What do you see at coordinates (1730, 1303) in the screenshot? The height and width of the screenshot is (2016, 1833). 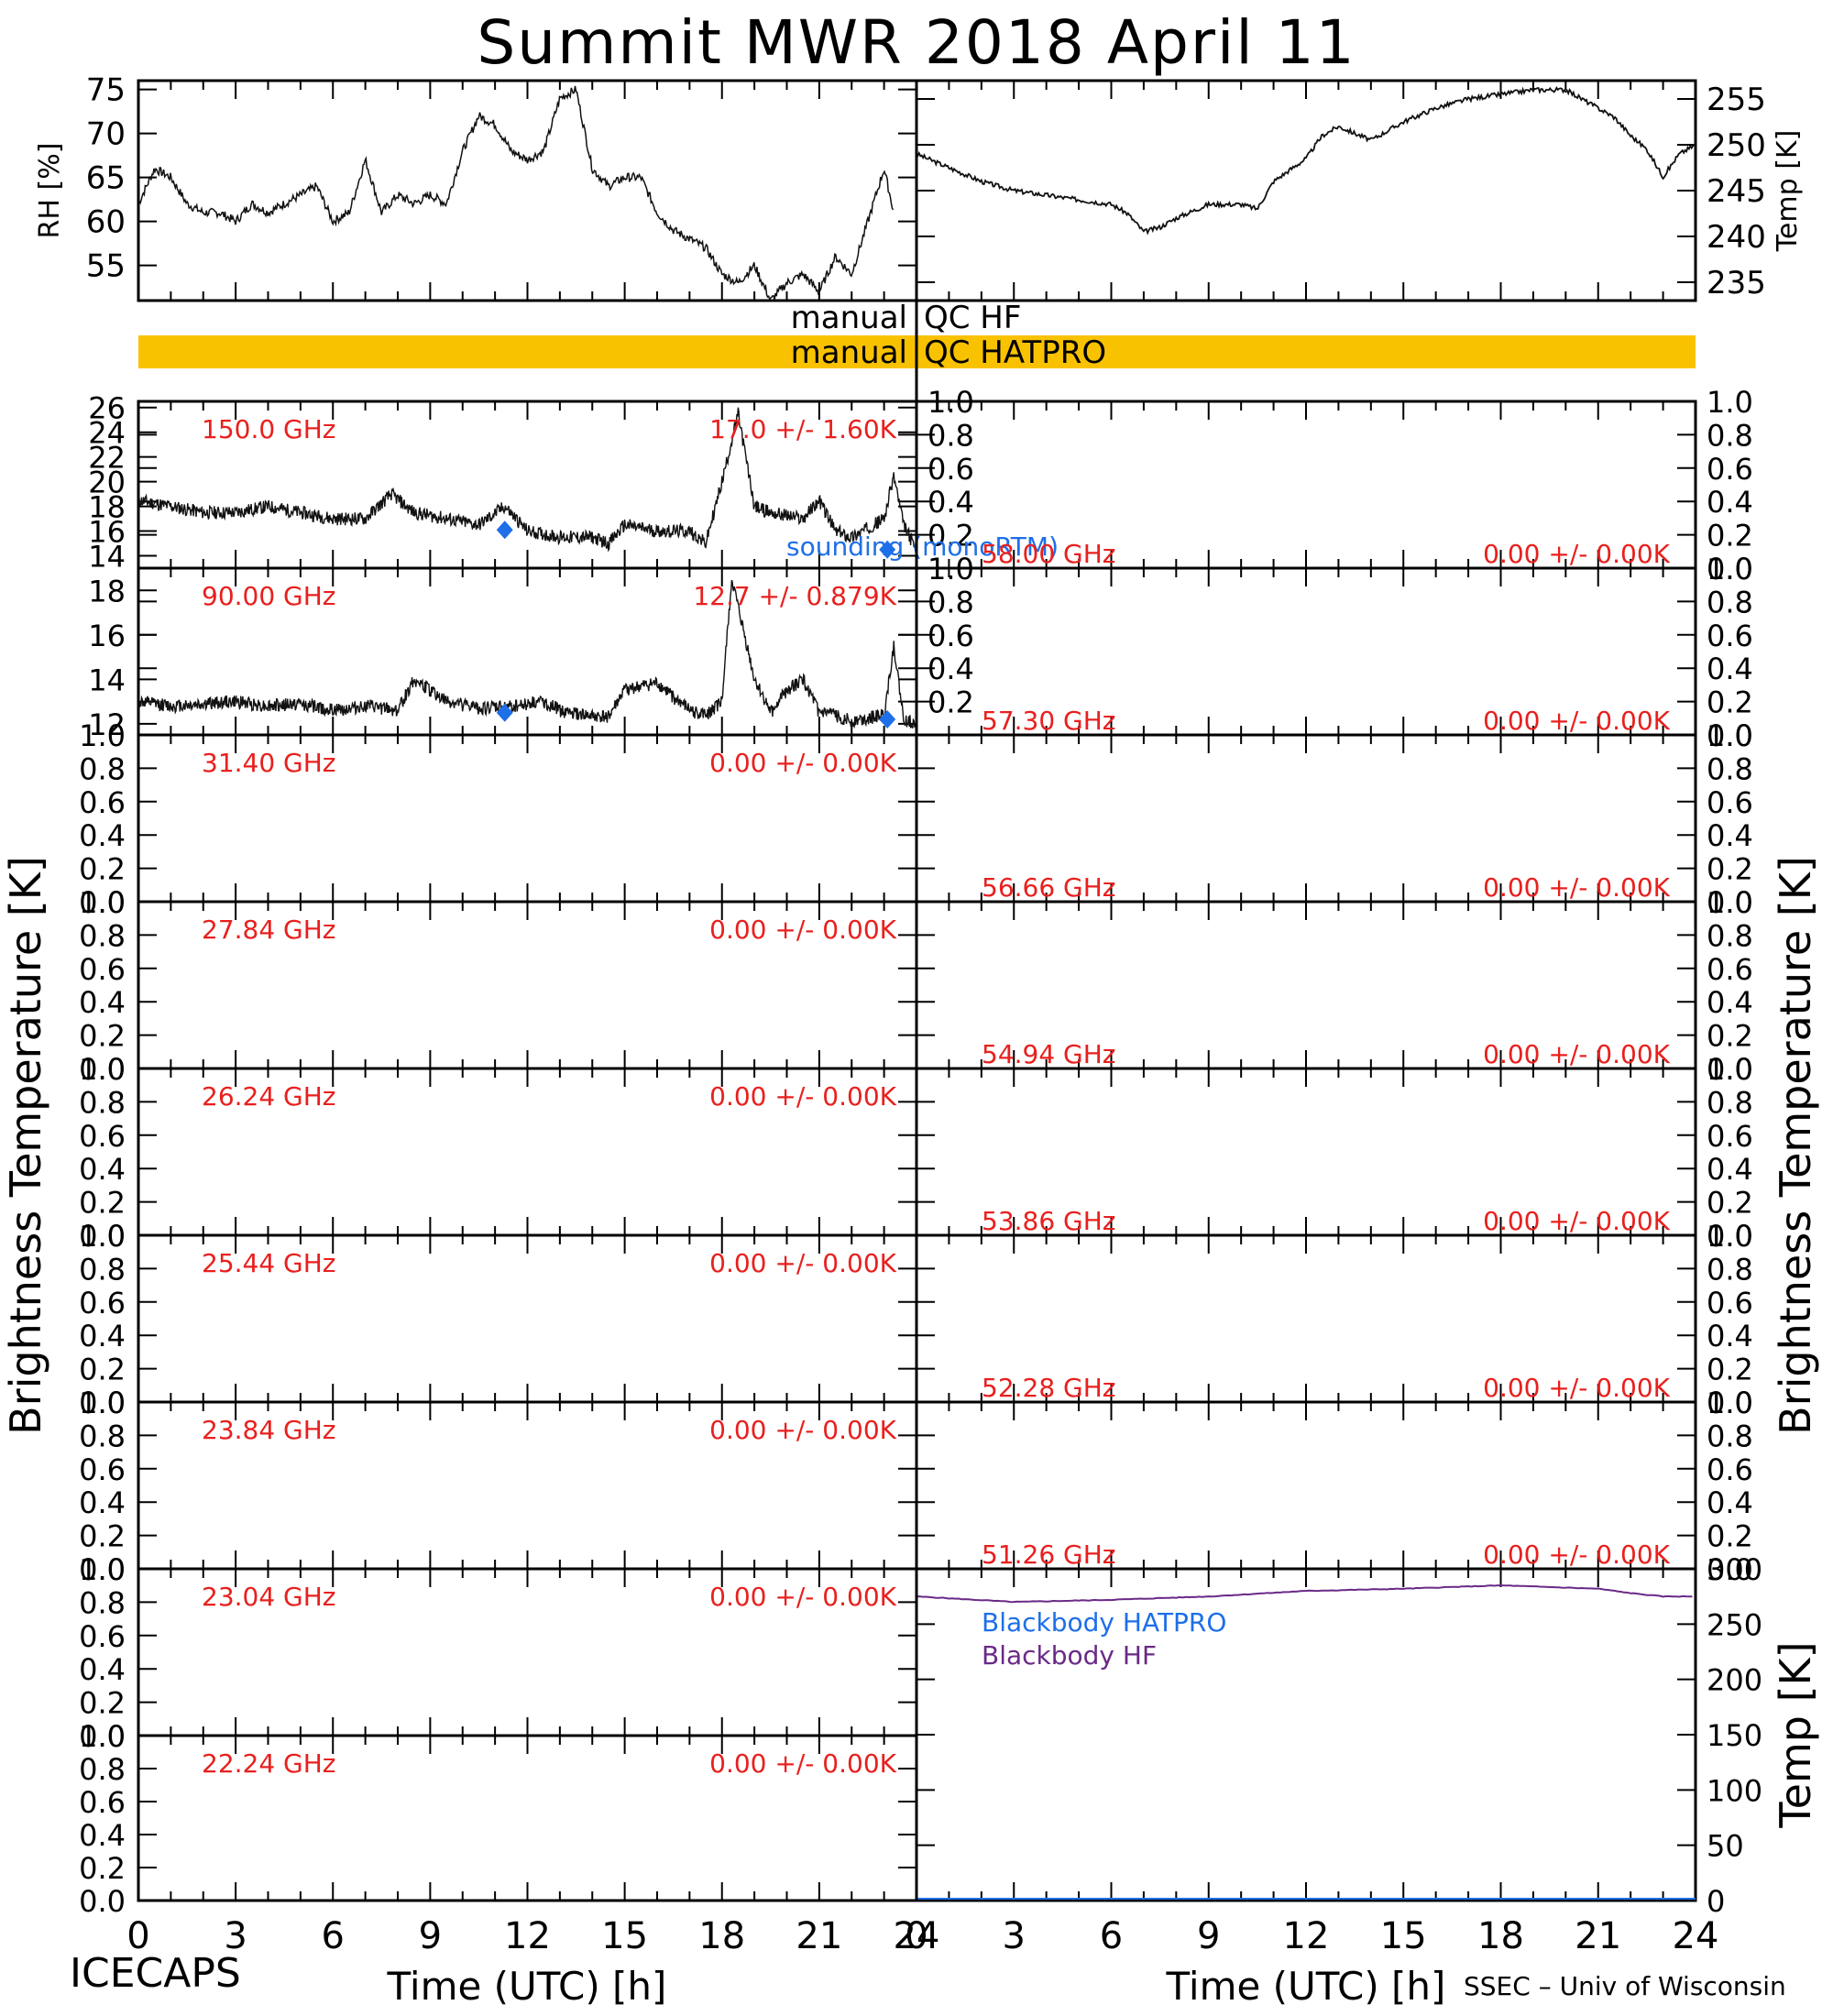 I see `bt-right-5-ytick-label: 0.6` at bounding box center [1730, 1303].